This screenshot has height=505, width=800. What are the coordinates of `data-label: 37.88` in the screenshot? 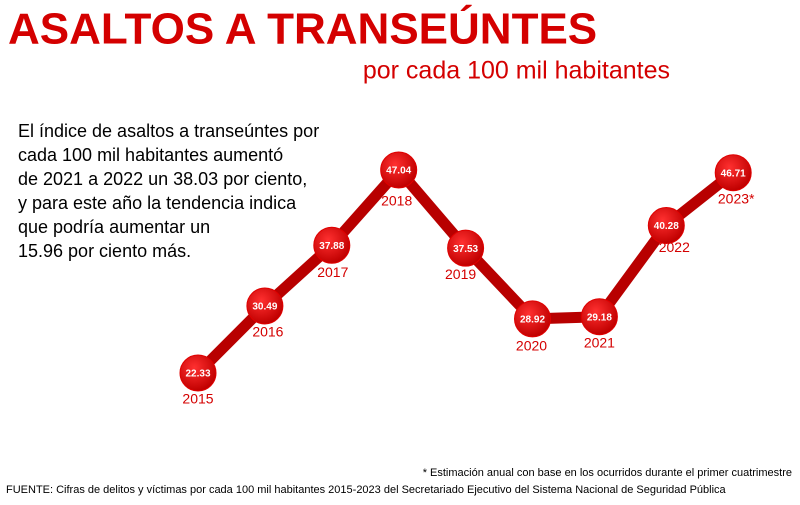 It's located at (331, 246).